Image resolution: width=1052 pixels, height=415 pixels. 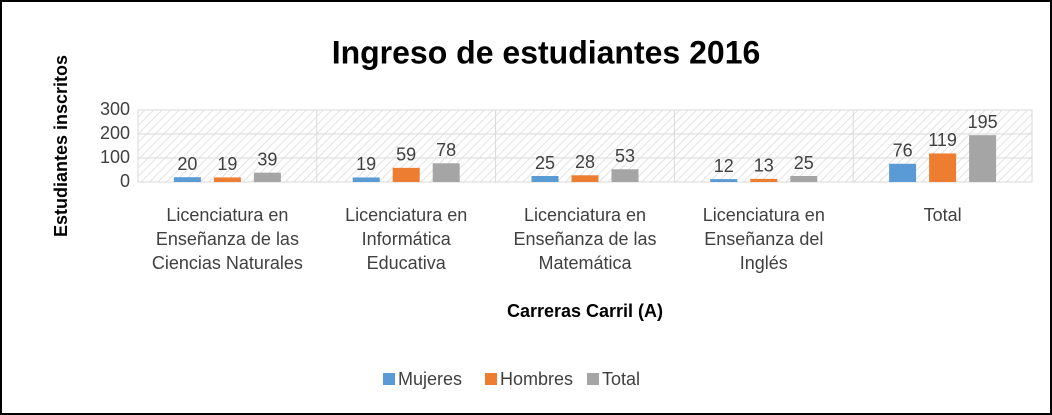 I want to click on x-tick-label: Licenciatura en Enseñanza del Inglés, so click(x=764, y=239).